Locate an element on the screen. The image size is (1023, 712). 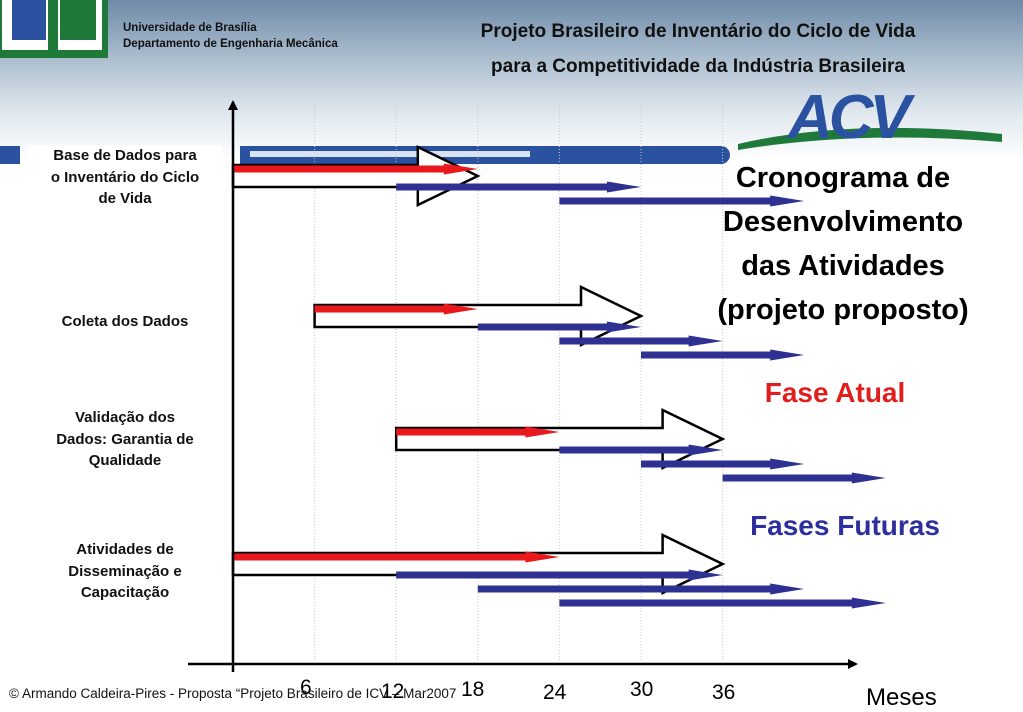
legend-future-phases: Fases Futuras is located at coordinates (845, 525).